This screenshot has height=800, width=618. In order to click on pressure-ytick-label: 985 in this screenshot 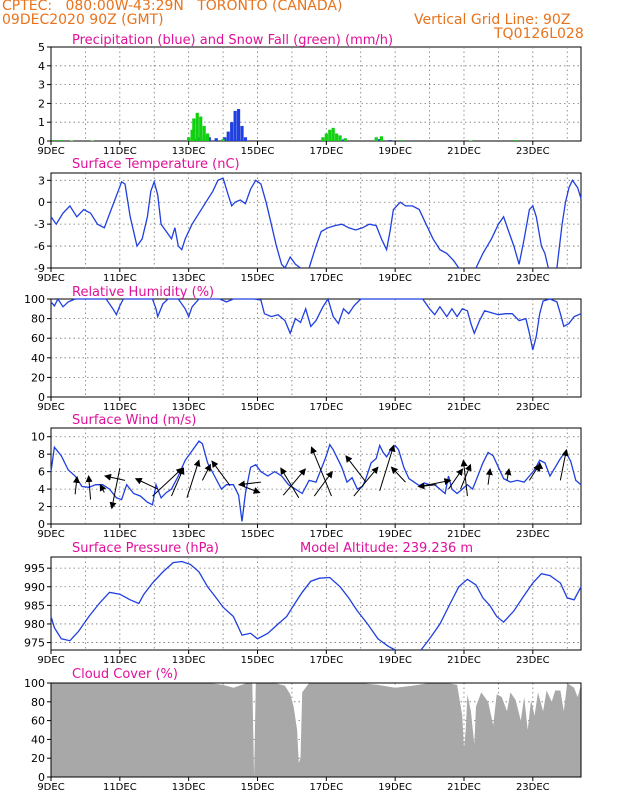, I will do `click(34, 605)`.